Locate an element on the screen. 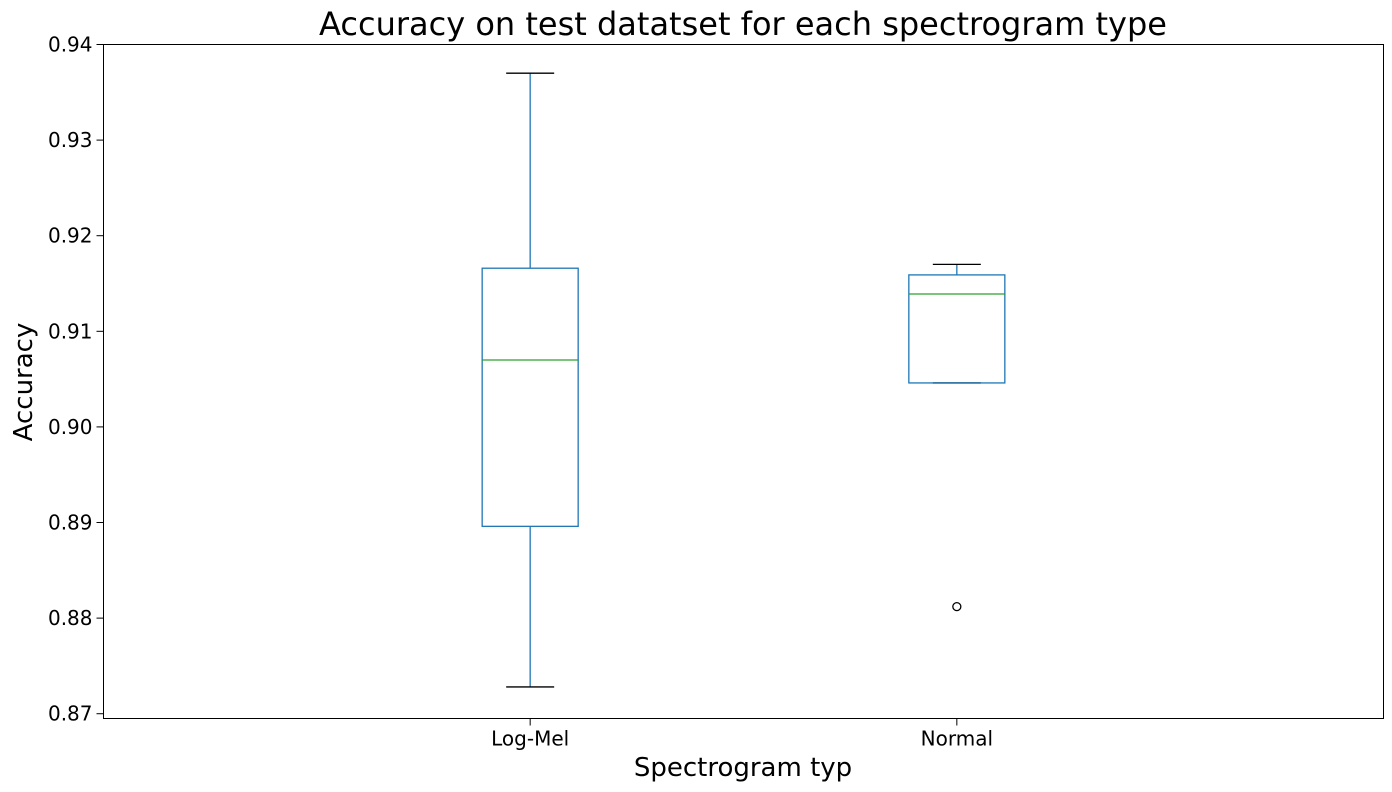 The image size is (1392, 792). y-tick-label: 0.93 is located at coordinates (70, 140).